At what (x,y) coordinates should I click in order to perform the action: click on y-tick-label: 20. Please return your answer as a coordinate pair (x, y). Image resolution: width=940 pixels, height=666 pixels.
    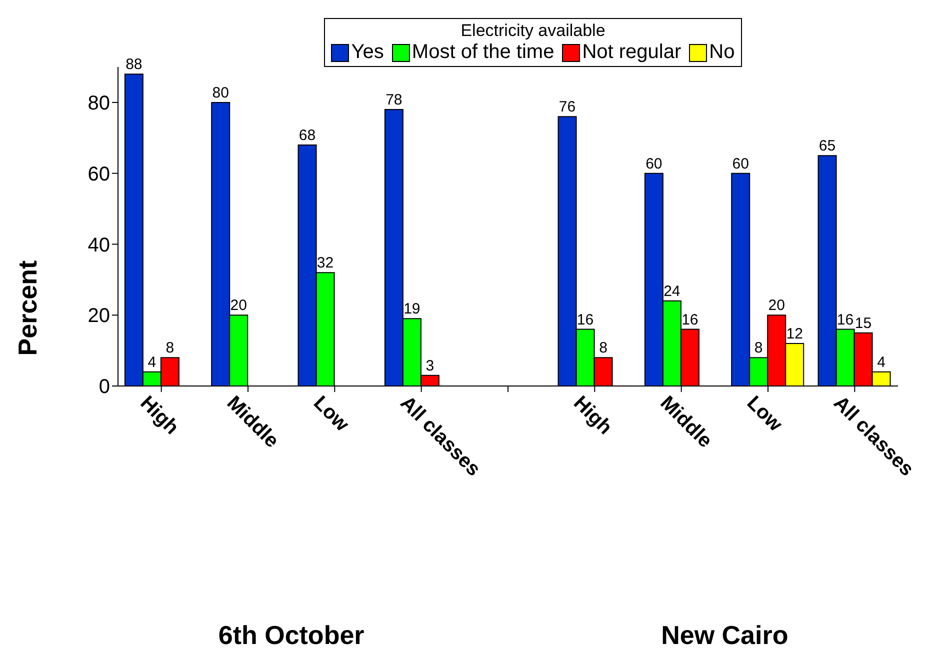
    Looking at the image, I should click on (99, 316).